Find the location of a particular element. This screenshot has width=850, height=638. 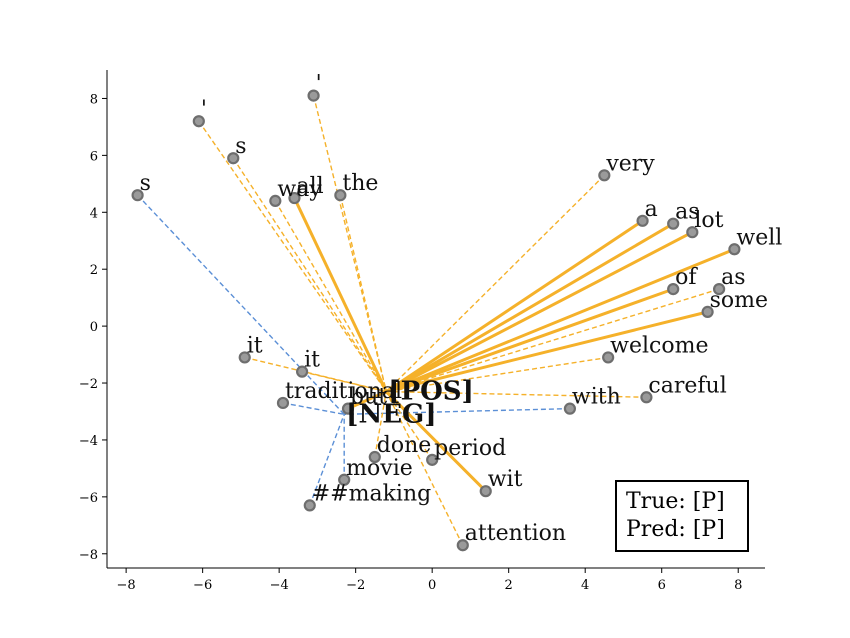

x-tick-label-0: −8 is located at coordinates (126, 585).